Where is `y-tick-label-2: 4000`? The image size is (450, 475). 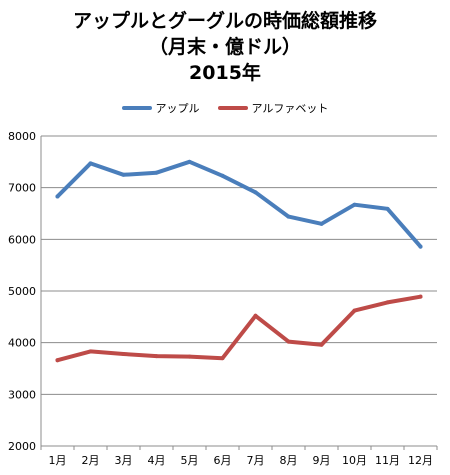
y-tick-label-2: 4000 is located at coordinates (22, 343).